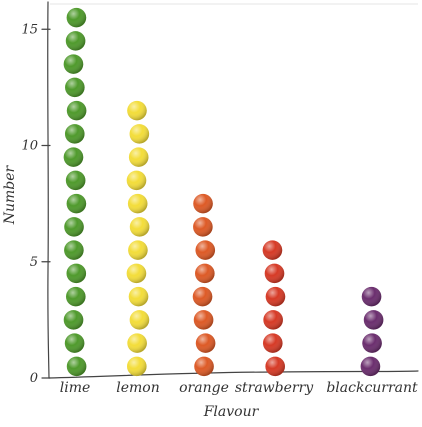 The image size is (422, 427). I want to click on bar-lemon, so click(138, 238).